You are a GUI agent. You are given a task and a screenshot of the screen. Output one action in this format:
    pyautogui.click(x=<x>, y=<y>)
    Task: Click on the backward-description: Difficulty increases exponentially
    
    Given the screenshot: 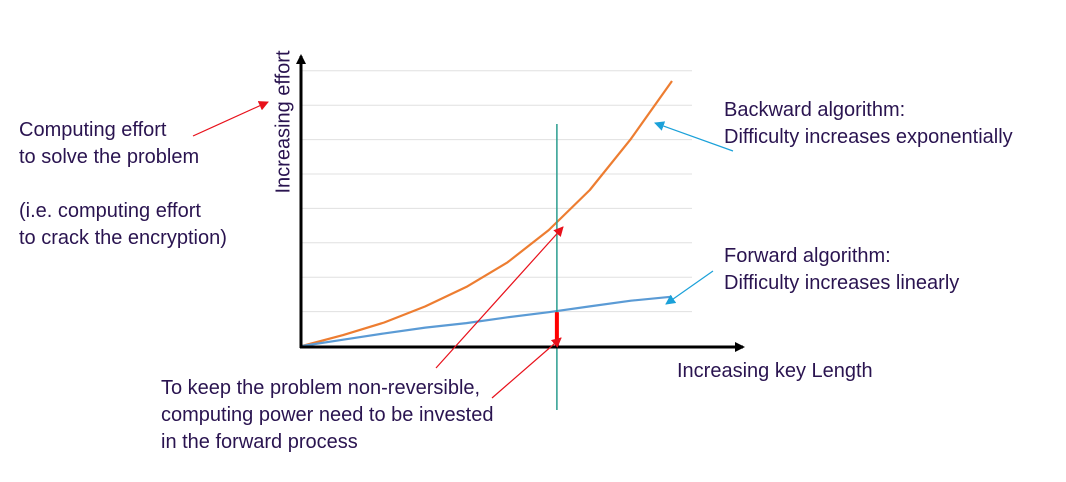 What is the action you would take?
    pyautogui.click(x=868, y=137)
    